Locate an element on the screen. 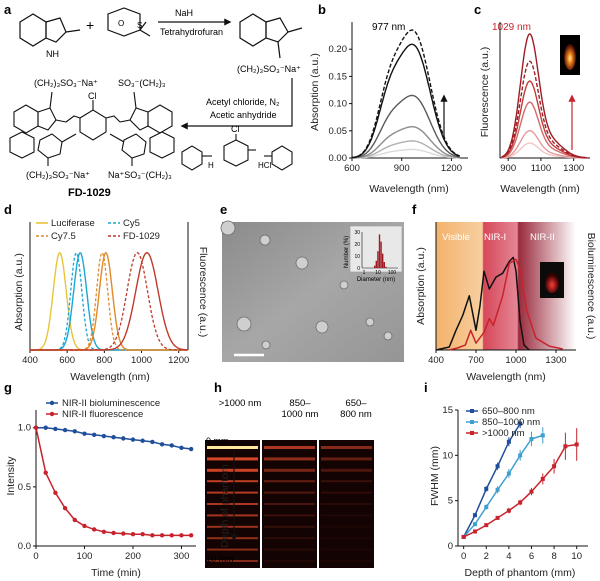 This screenshot has width=600, height=581. panel-g-legend-label: NIR-II bioluminescence is located at coordinates (111, 403).